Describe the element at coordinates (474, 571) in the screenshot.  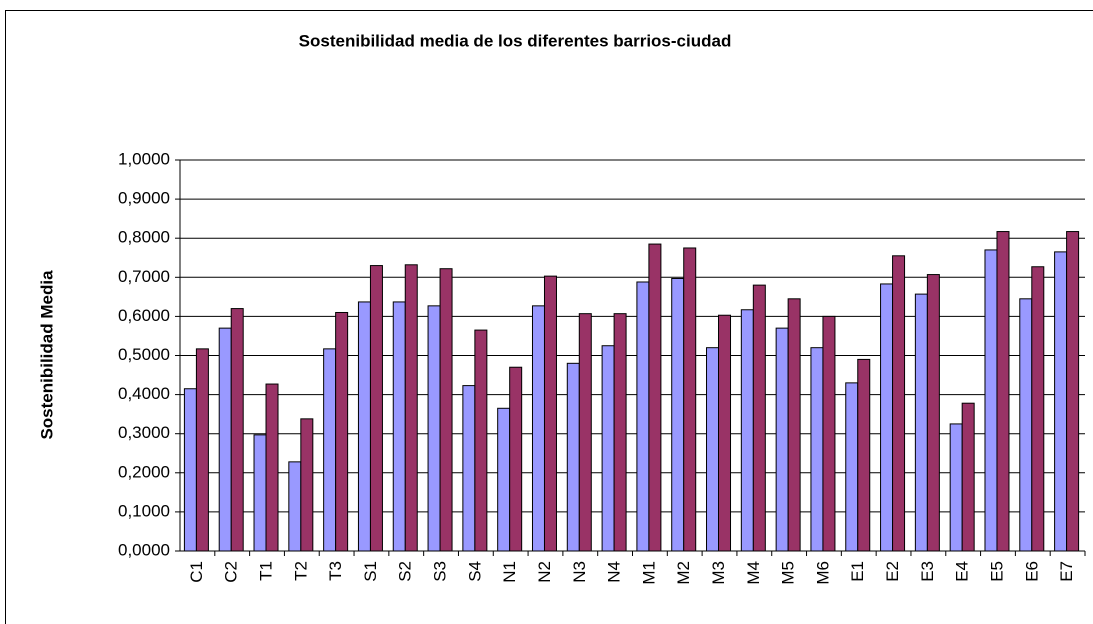
I see `x-tick-label: S4` at that location.